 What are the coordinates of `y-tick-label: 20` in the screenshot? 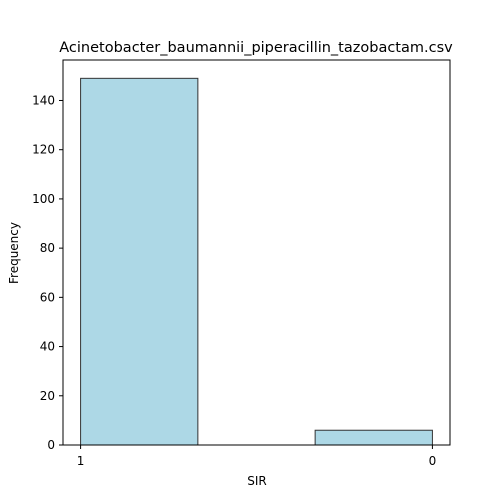 It's located at (47, 396).